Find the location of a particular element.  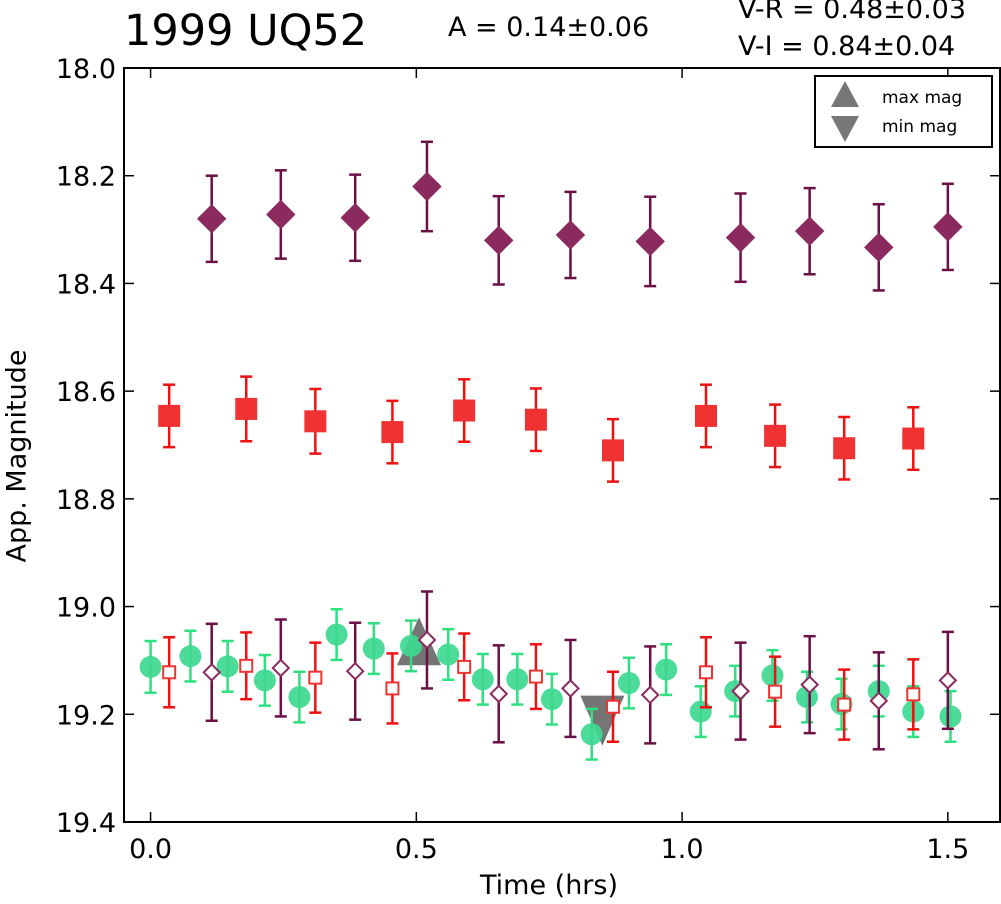

y-tick-label: 19.4 is located at coordinates (86, 823).